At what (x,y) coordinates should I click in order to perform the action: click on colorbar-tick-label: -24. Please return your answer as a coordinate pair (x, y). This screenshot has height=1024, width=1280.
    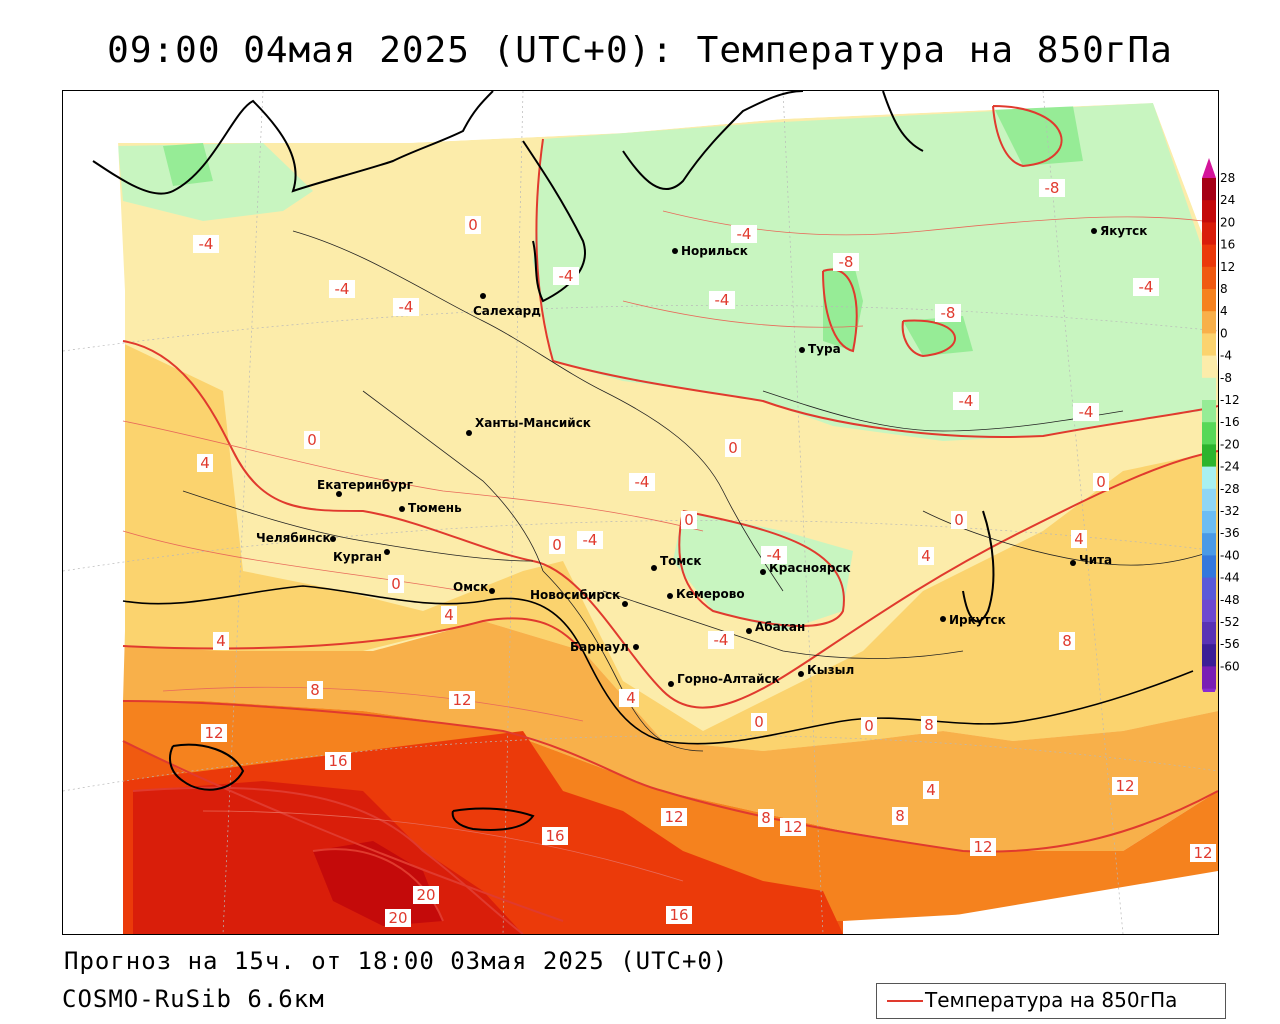
    Looking at the image, I should click on (1230, 467).